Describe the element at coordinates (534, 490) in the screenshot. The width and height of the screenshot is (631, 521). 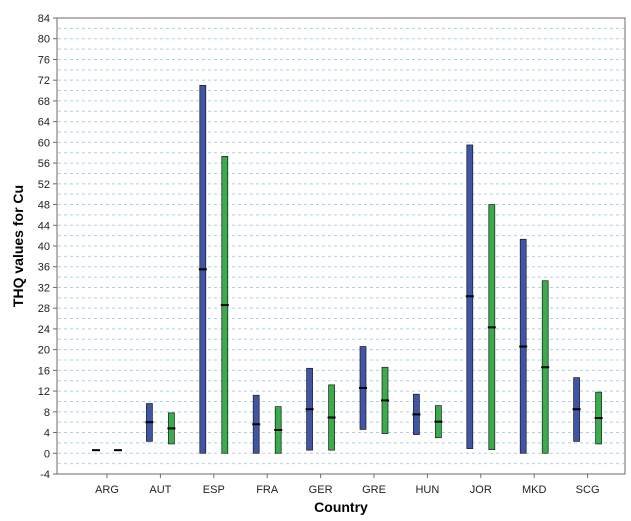
I see `x-tick-label: MKD` at that location.